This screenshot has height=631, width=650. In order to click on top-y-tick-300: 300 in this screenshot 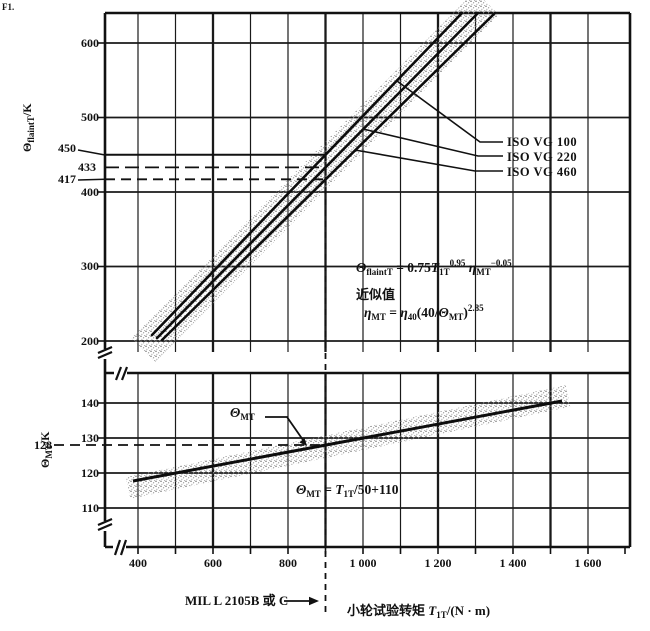, I will do `click(90, 266)`.